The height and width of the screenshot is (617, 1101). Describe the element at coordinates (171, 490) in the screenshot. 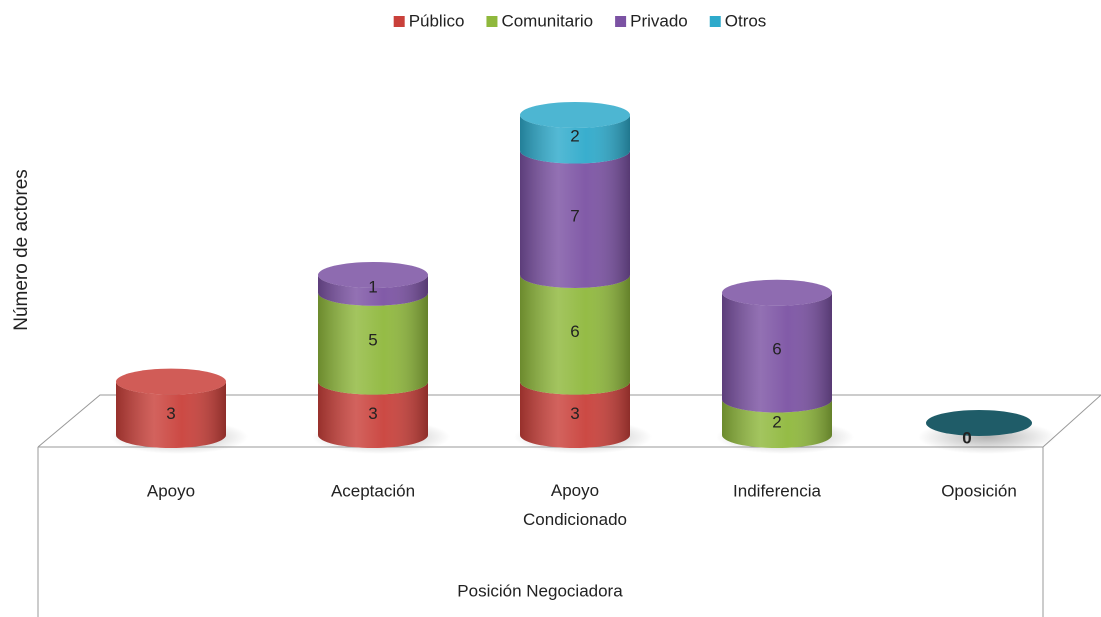

I see `x-tick-label: Apoyo` at that location.